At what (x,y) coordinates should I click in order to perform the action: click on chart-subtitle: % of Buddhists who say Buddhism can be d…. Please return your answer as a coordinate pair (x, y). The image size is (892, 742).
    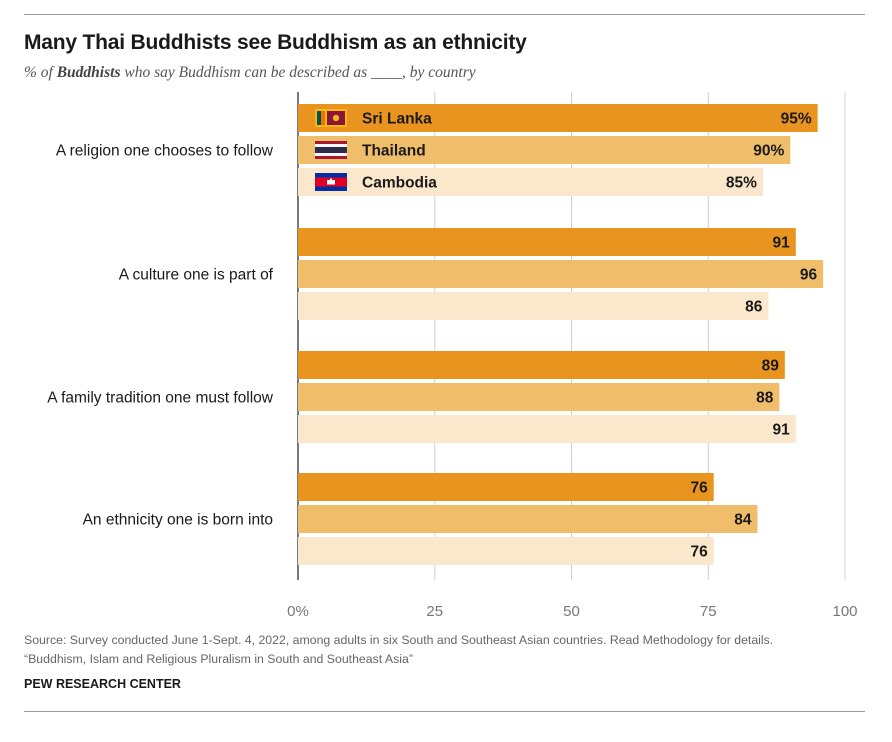
    Looking at the image, I should click on (250, 73).